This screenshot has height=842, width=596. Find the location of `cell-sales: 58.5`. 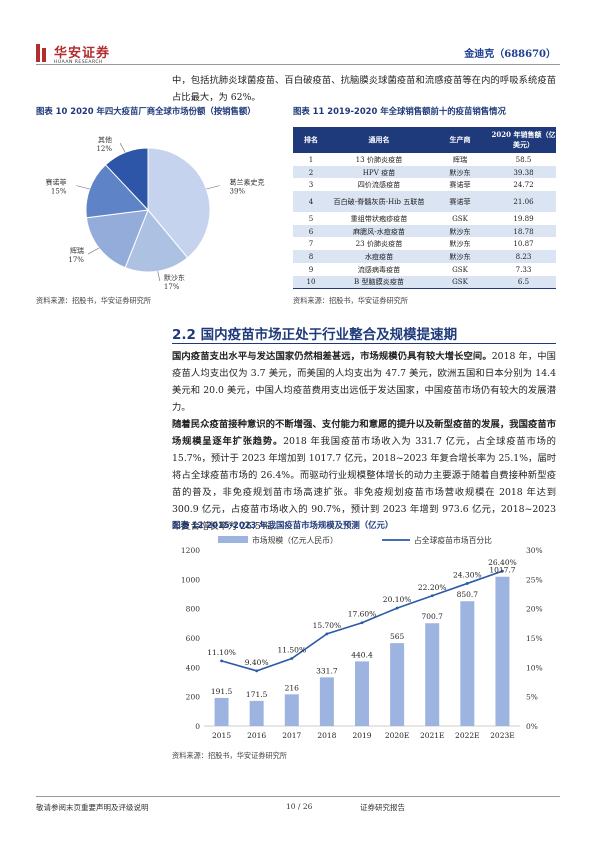

cell-sales: 58.5 is located at coordinates (523, 159).